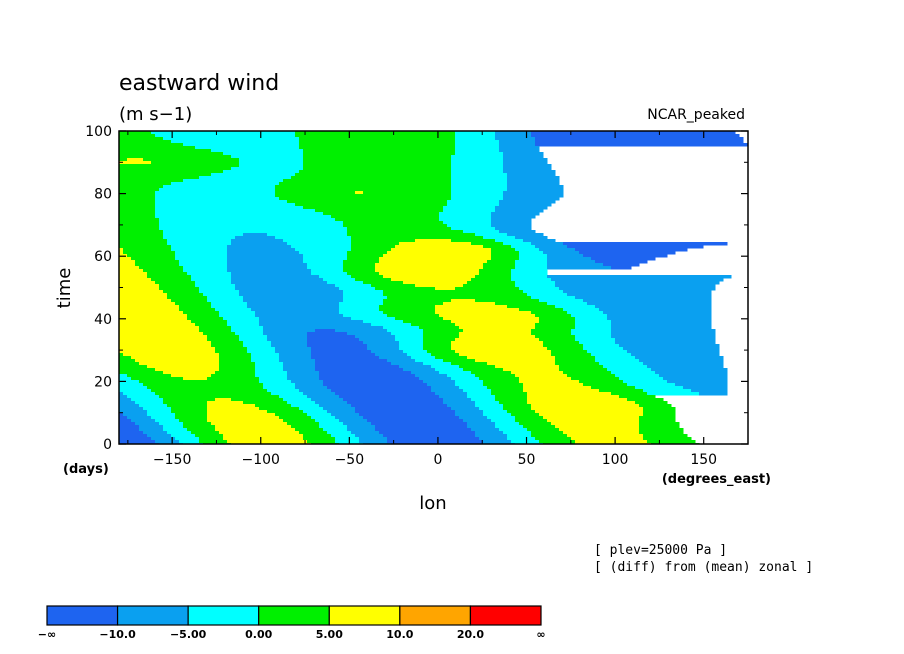 The height and width of the screenshot is (654, 904). I want to click on x-tick-label: 0, so click(437, 460).